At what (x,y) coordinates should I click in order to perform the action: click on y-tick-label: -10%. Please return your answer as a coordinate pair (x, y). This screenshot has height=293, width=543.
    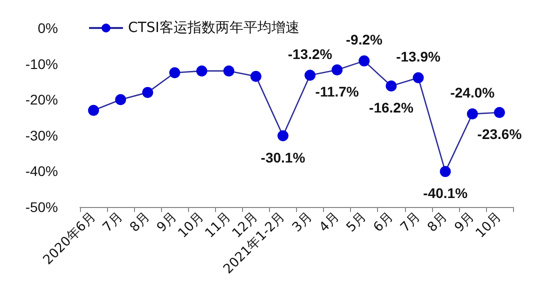
    Looking at the image, I should click on (41, 64).